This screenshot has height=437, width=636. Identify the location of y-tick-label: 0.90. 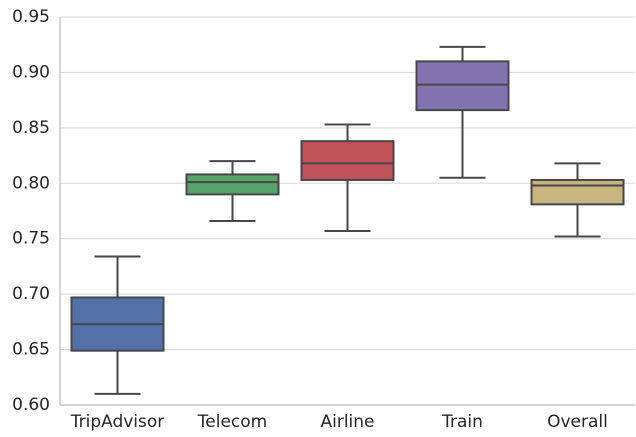
(31, 72).